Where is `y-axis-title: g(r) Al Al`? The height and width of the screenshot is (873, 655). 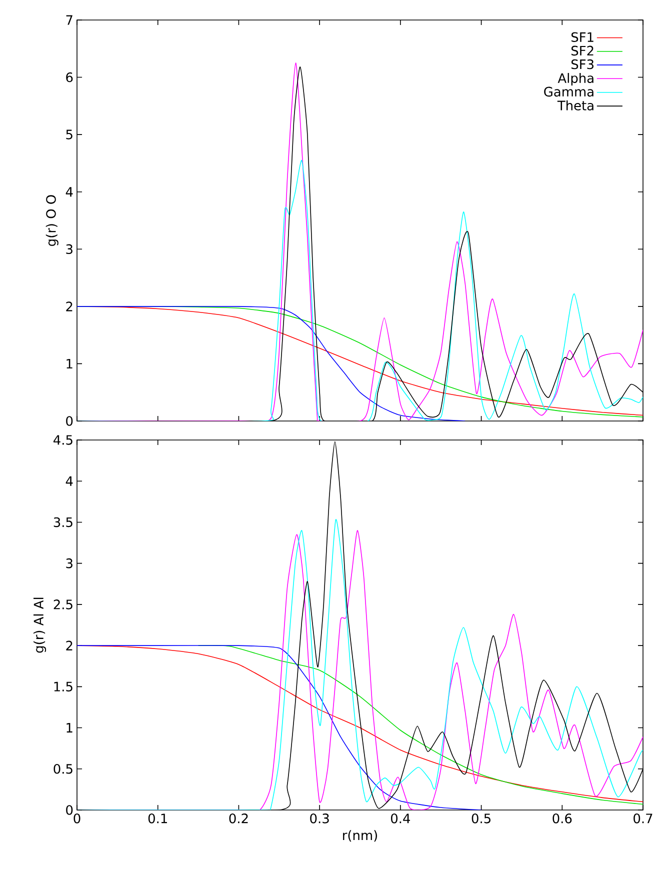
y-axis-title: g(r) Al Al is located at coordinates (40, 625).